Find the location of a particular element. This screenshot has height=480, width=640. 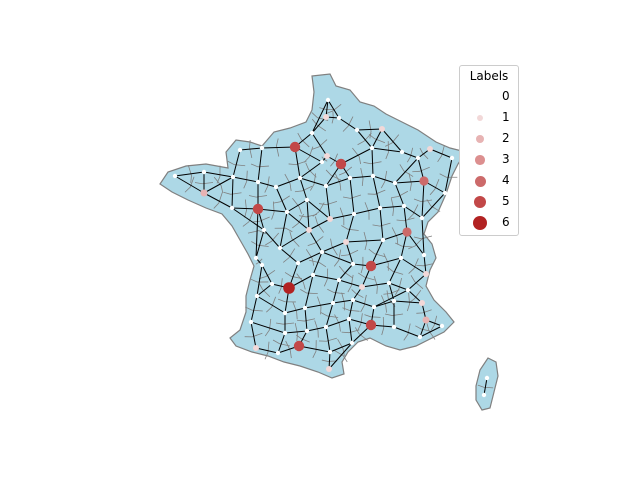

legend-label: 0 is located at coordinates (506, 96).